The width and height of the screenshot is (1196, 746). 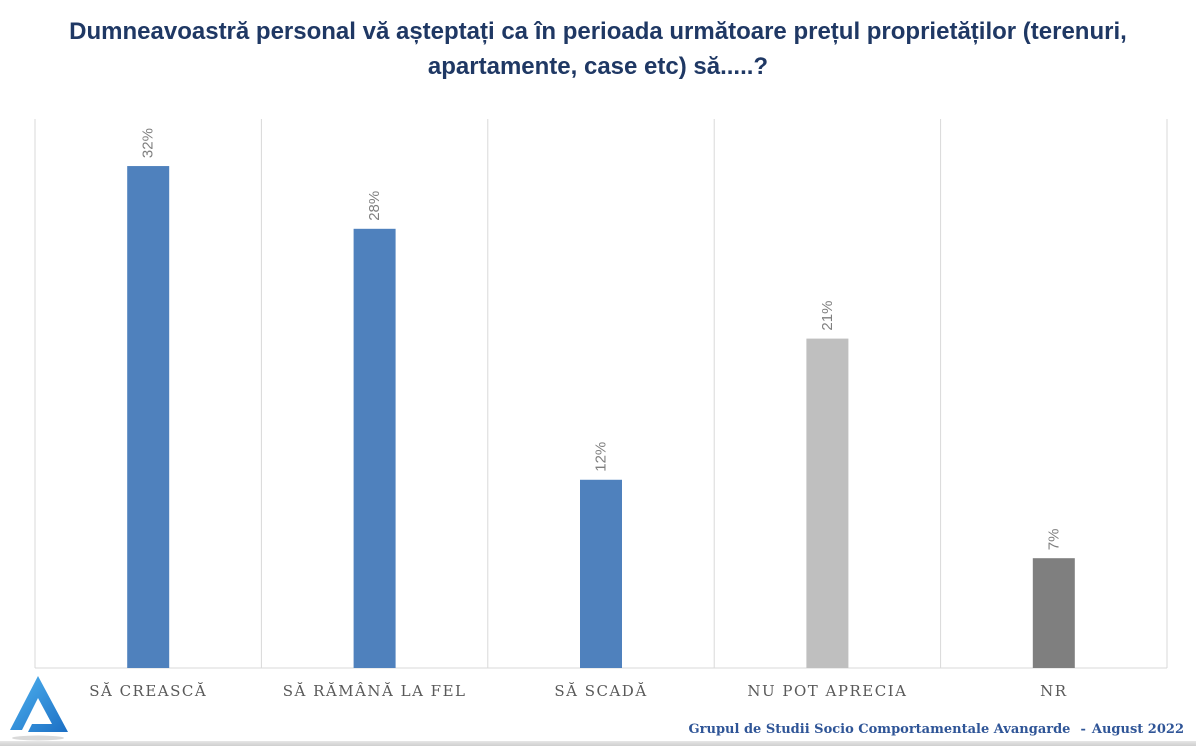 I want to click on data-label: 12%, so click(x=601, y=457).